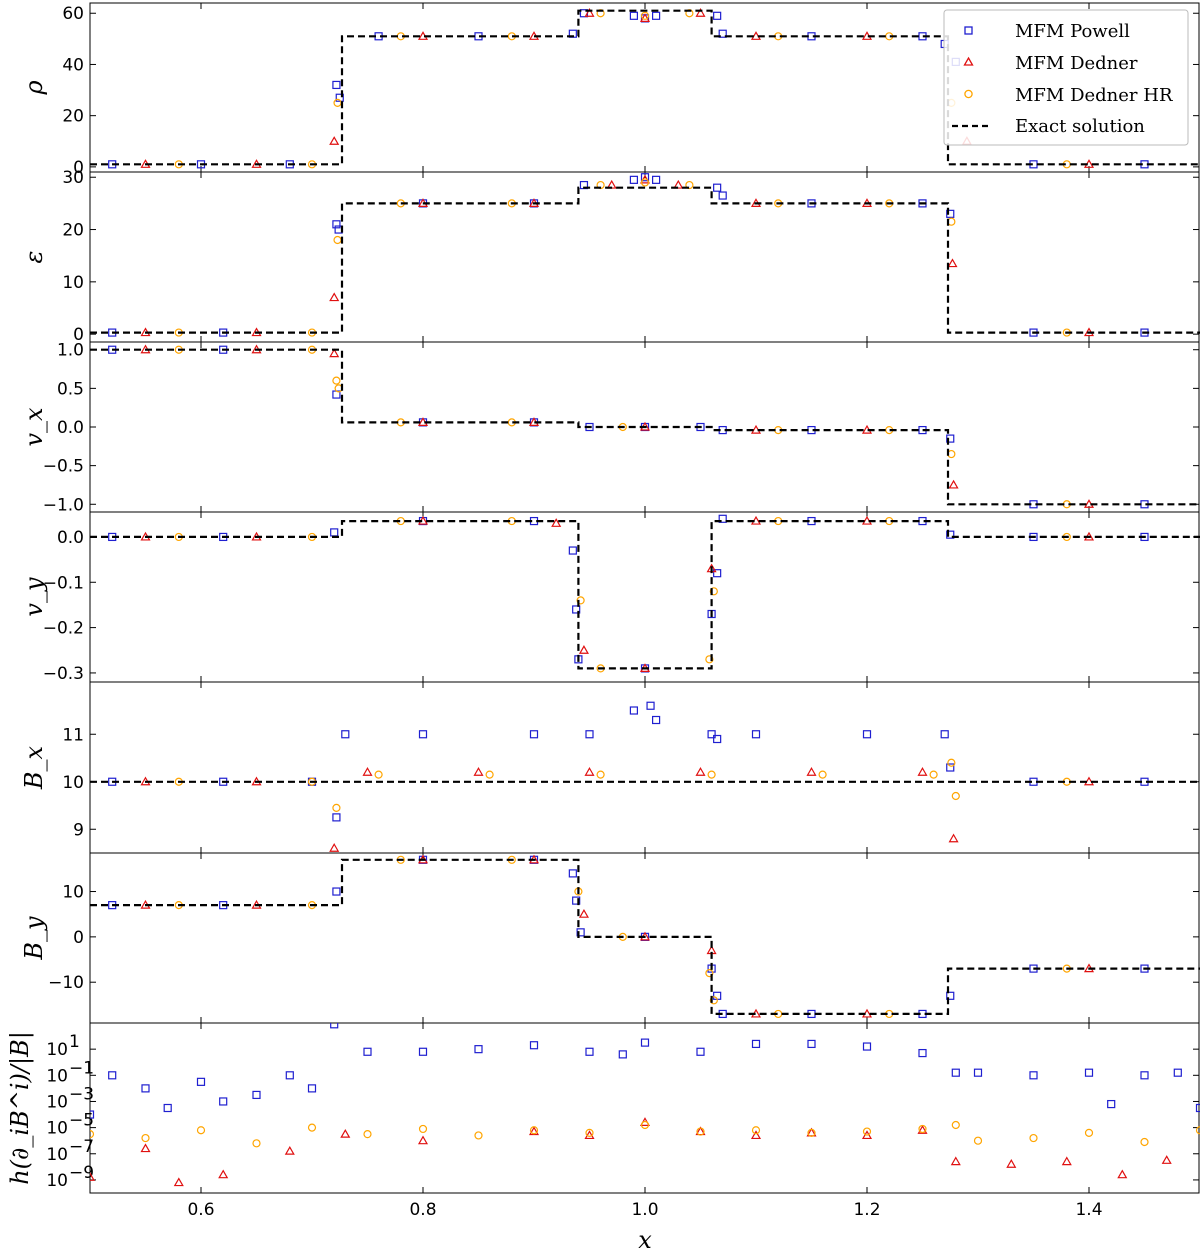 Image resolution: width=1200 pixels, height=1253 pixels. I want to click on y-tick-label: −0.2, so click(63, 629).